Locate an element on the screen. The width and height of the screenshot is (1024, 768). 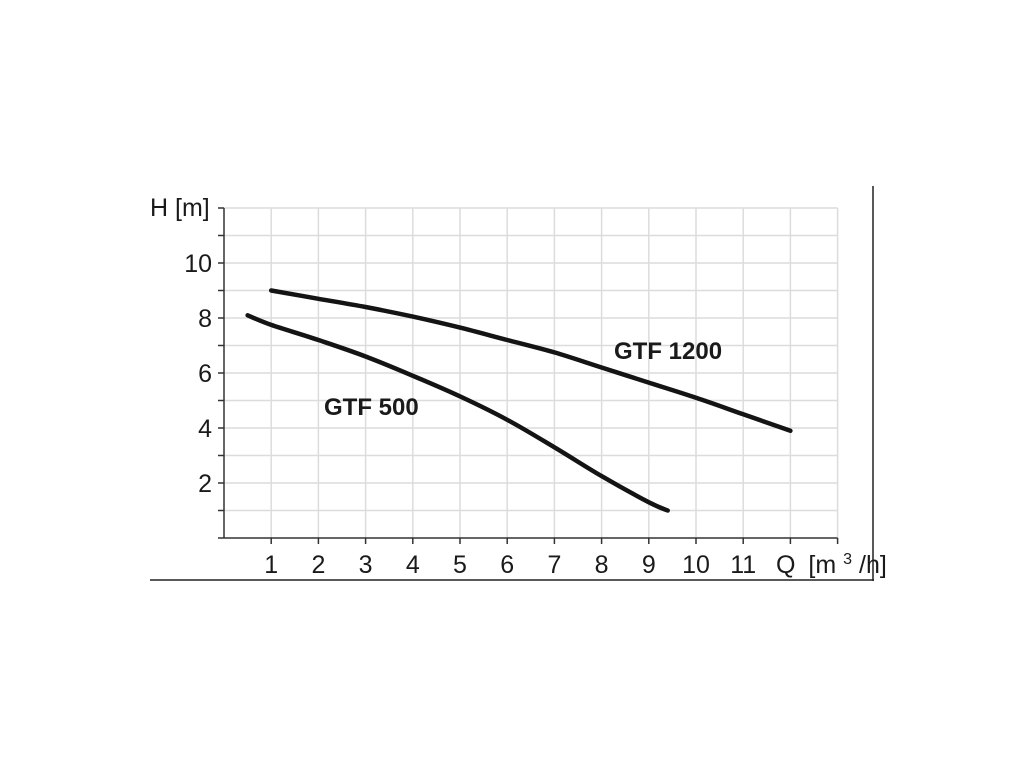
x-tick-label: 3 is located at coordinates (366, 565).